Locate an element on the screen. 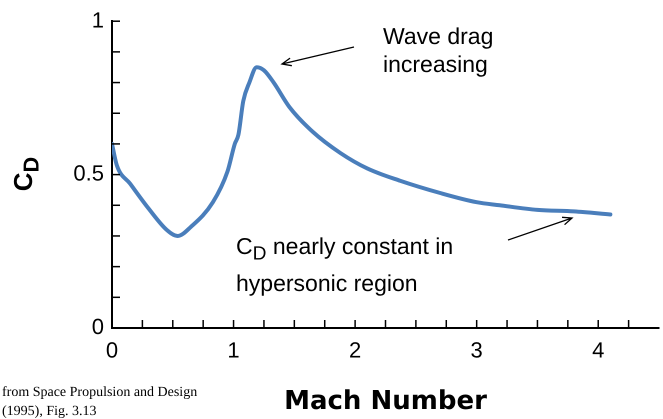 The width and height of the screenshot is (663, 419). annotation: Wave drag increasing is located at coordinates (438, 50).